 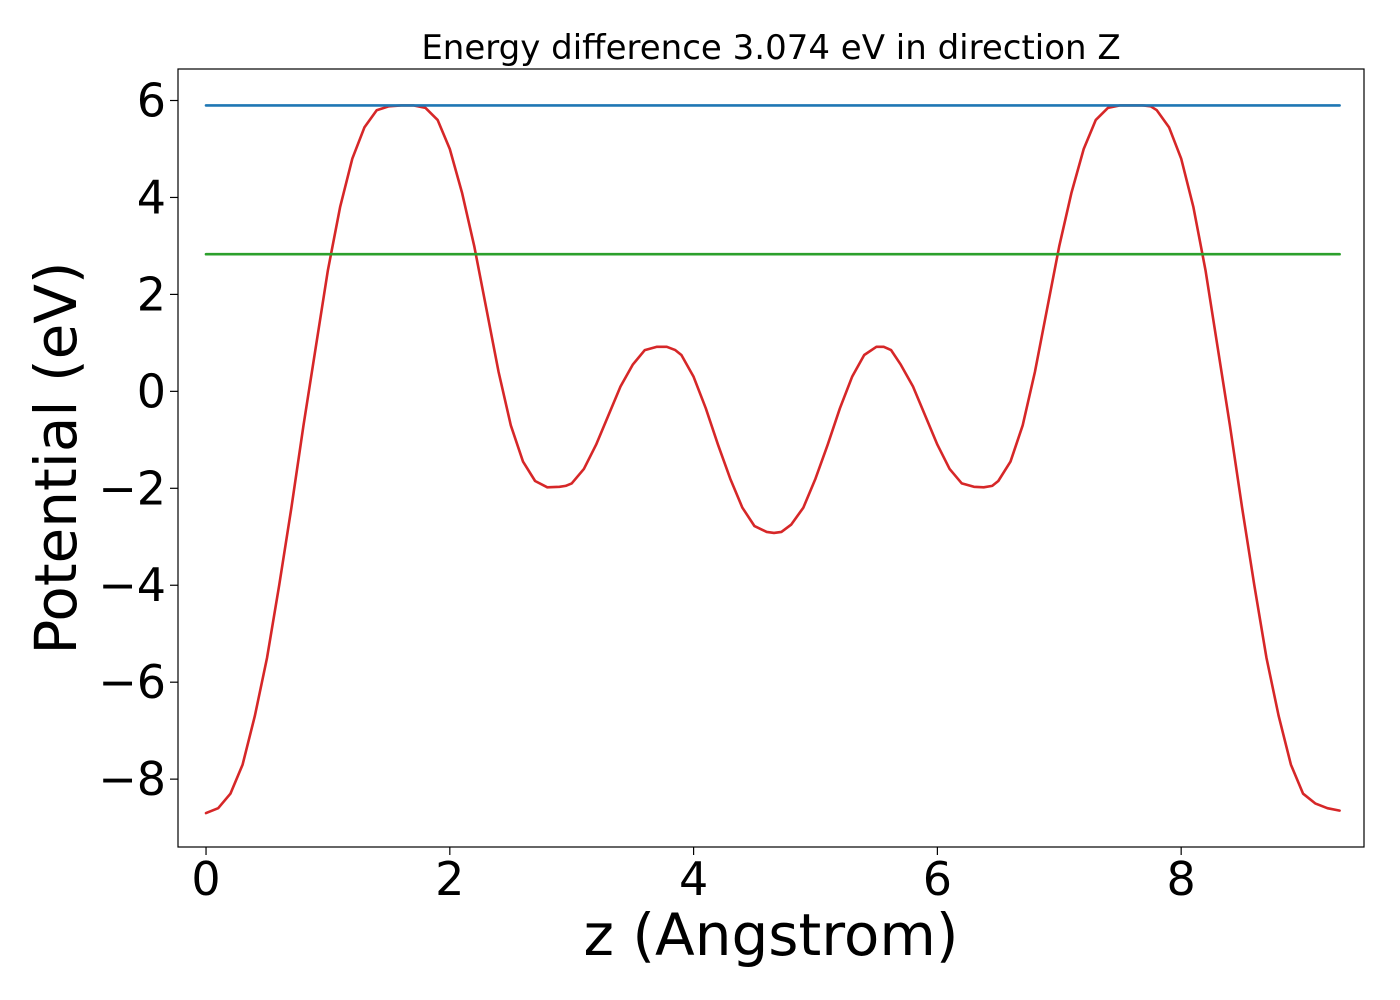 What do you see at coordinates (449, 879) in the screenshot?
I see `x-tick-label: 2` at bounding box center [449, 879].